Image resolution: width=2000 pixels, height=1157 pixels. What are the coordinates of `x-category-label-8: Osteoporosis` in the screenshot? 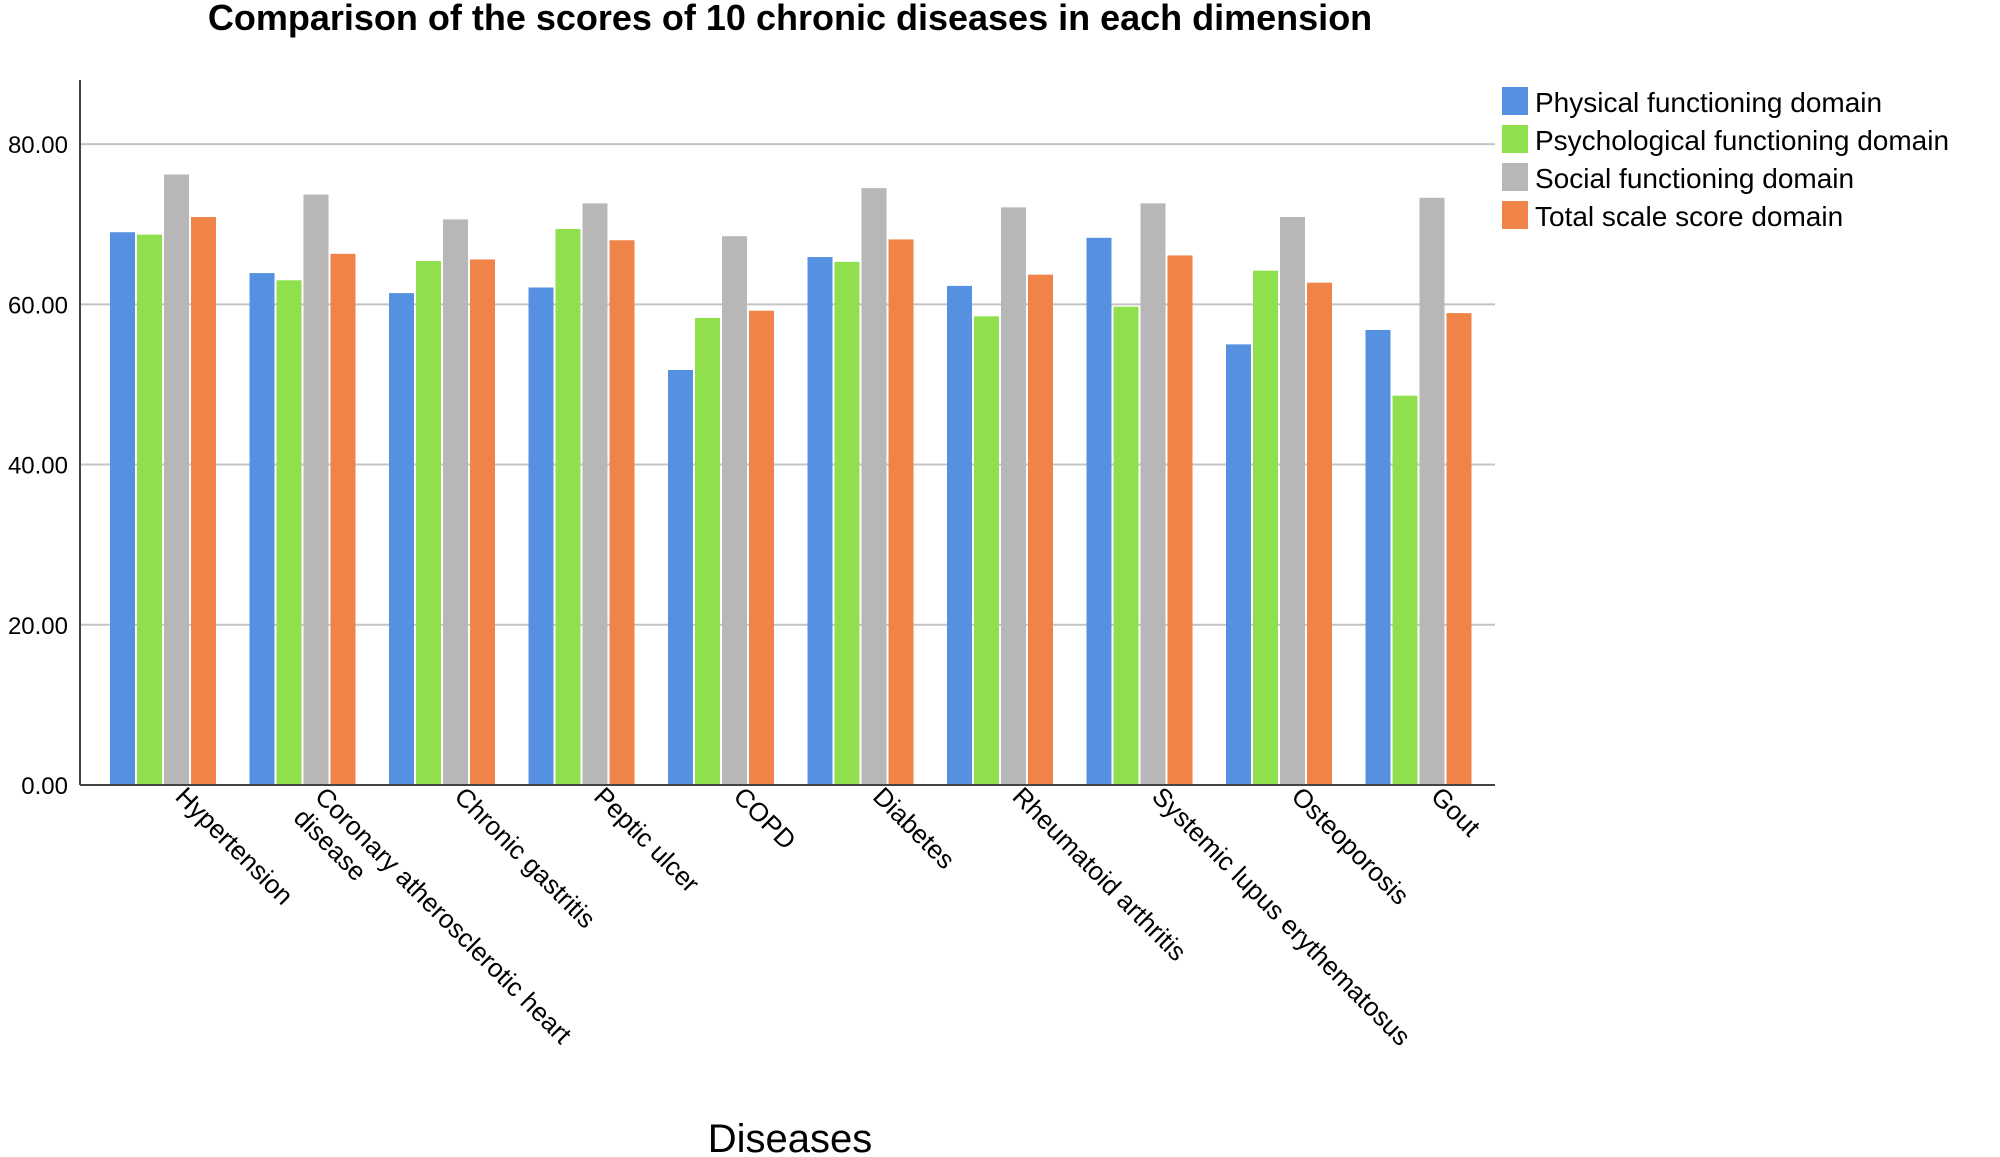 It's located at (1351, 846).